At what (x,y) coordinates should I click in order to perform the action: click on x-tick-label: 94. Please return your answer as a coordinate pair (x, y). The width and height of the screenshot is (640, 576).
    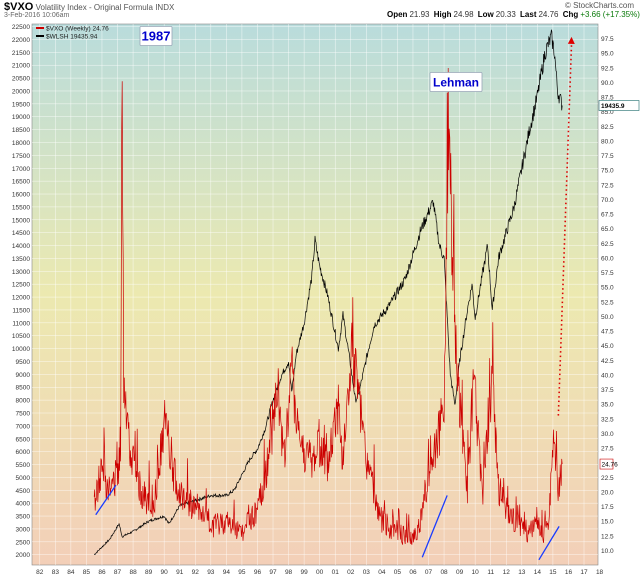
    Looking at the image, I should click on (227, 572).